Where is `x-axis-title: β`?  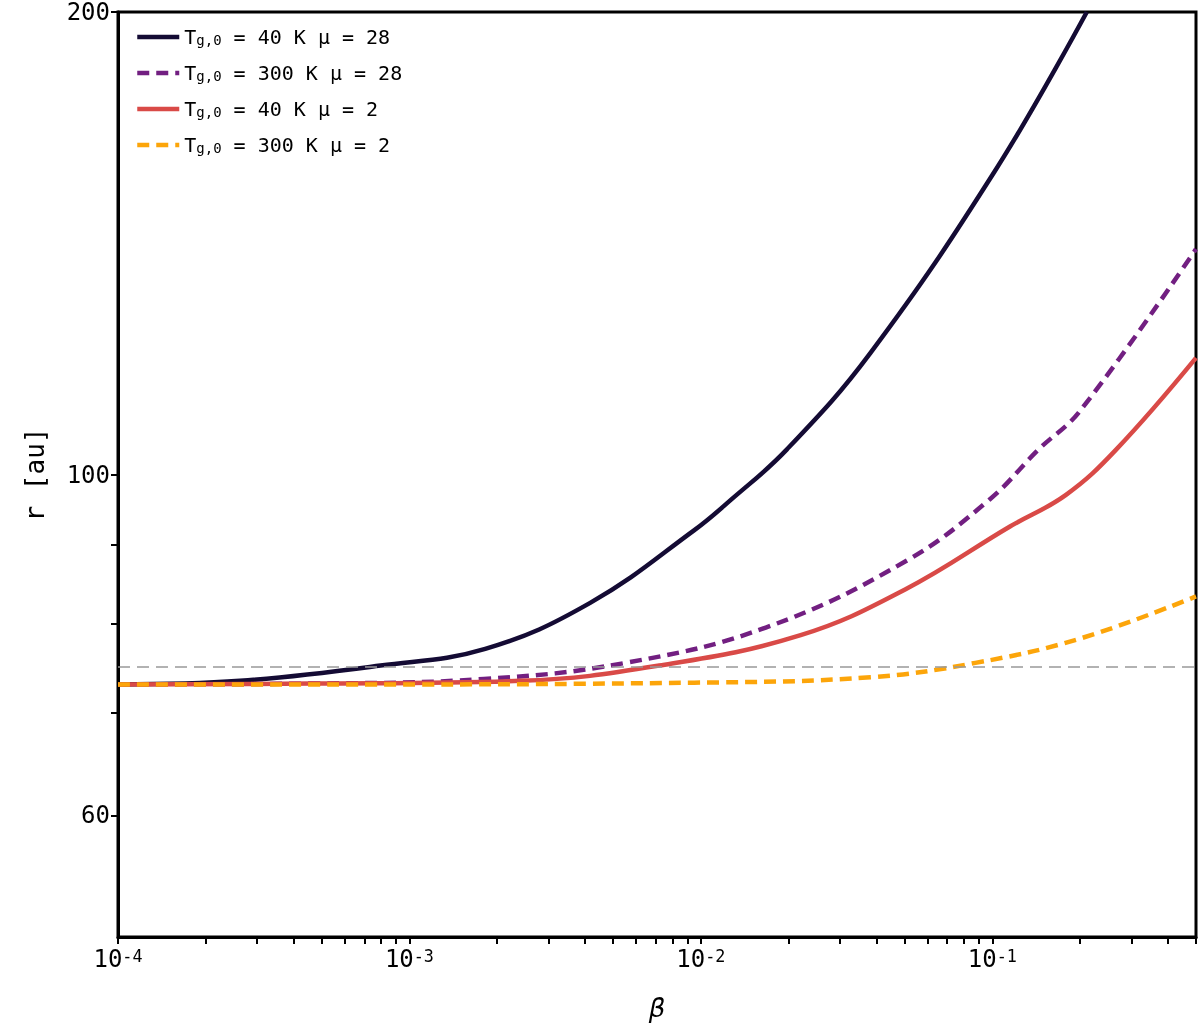
x-axis-title: β is located at coordinates (657, 1008).